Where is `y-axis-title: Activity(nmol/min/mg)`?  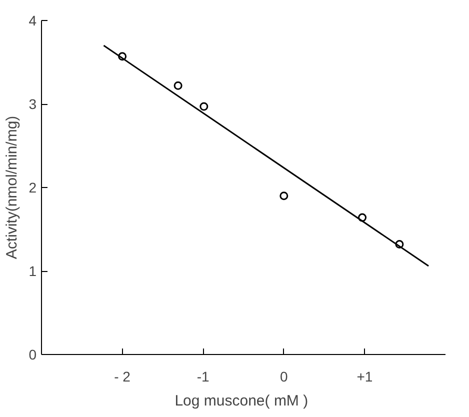
y-axis-title: Activity(nmol/min/mg) is located at coordinates (12, 188).